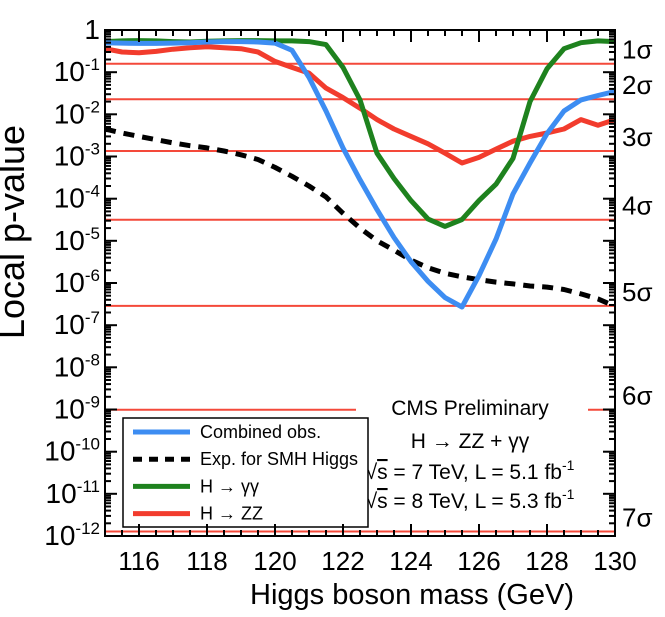  I want to click on svg-text: 10-11, so click(73, 493).